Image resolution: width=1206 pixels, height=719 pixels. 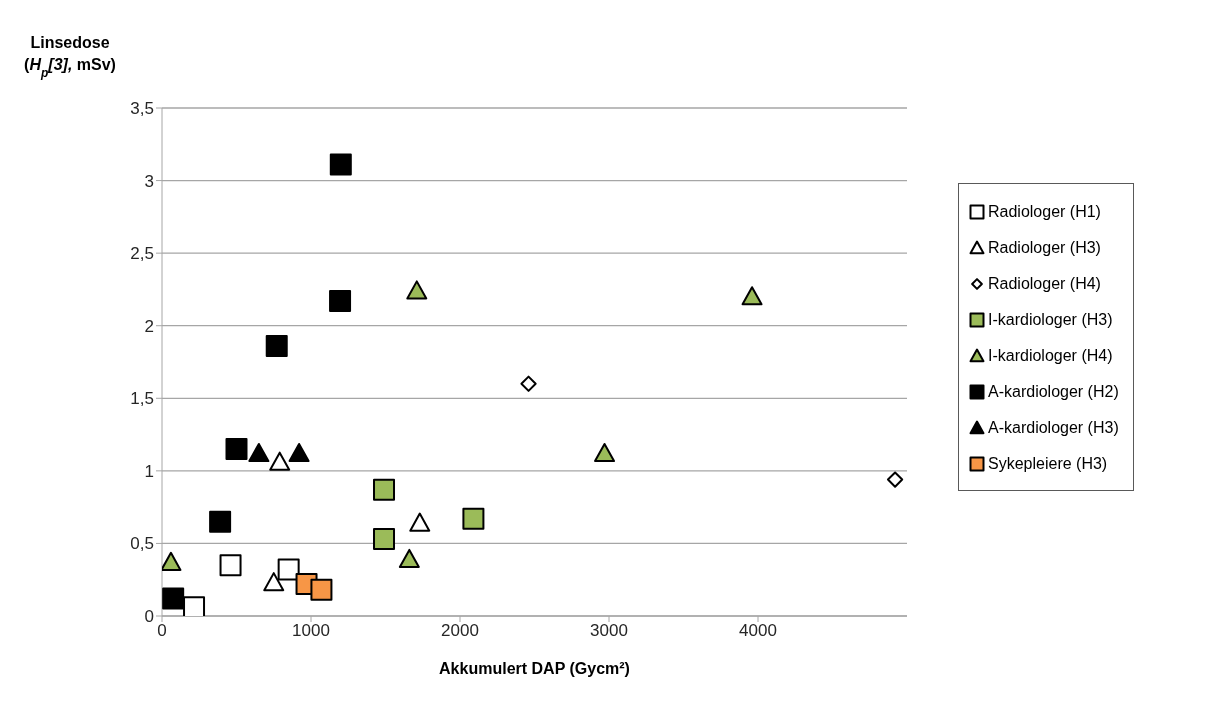 What do you see at coordinates (1050, 356) in the screenshot?
I see `legend-label: I-kardiologer (H4)` at bounding box center [1050, 356].